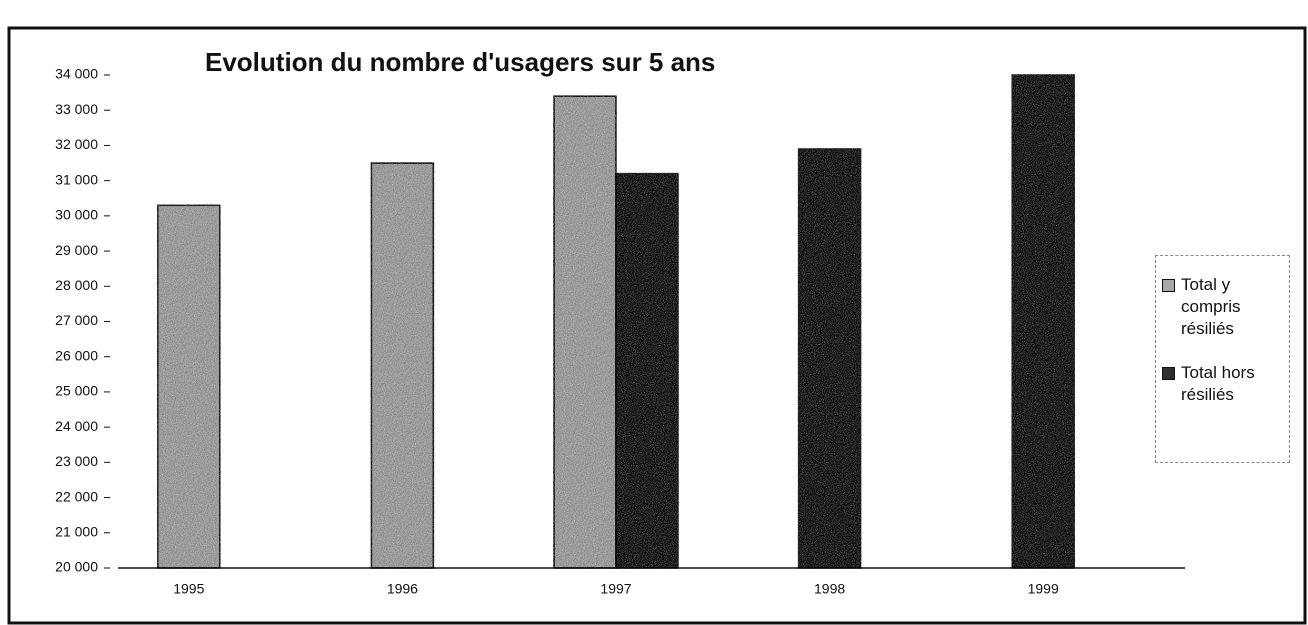 Image resolution: width=1308 pixels, height=625 pixels. Describe the element at coordinates (76, 144) in the screenshot. I see `y-tick-label: 32 000` at that location.